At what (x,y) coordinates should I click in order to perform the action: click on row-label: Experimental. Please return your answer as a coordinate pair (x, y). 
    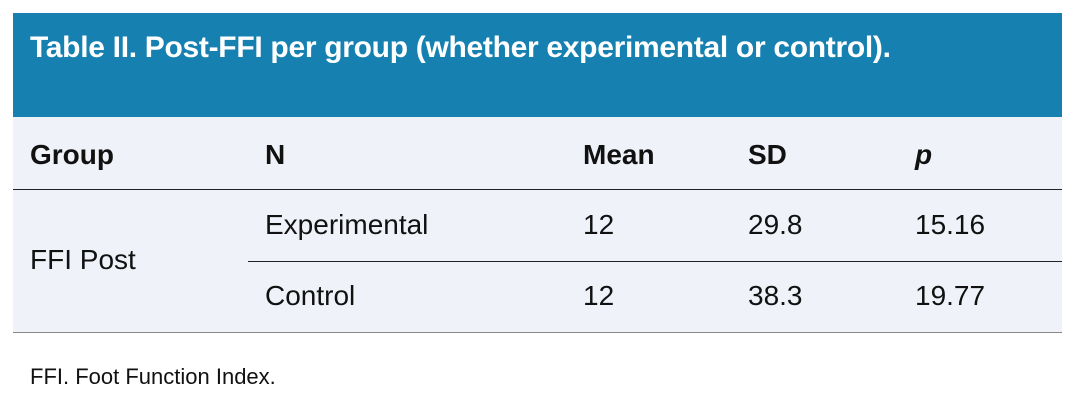
    Looking at the image, I should click on (347, 224).